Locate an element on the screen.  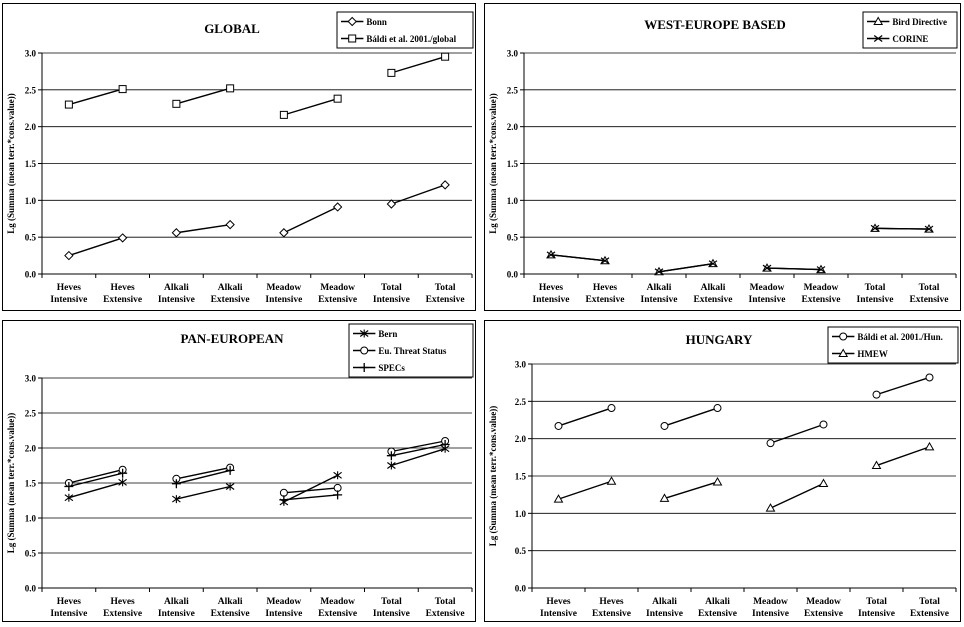
legend-label: Eu. Threat Status is located at coordinates (412, 351).